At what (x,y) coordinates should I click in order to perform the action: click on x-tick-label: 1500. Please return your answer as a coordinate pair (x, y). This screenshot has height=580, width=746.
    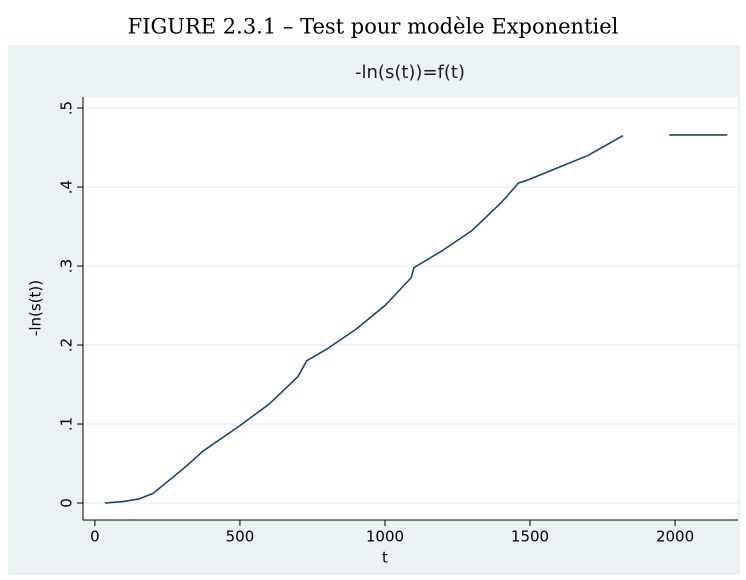
    Looking at the image, I should click on (530, 537).